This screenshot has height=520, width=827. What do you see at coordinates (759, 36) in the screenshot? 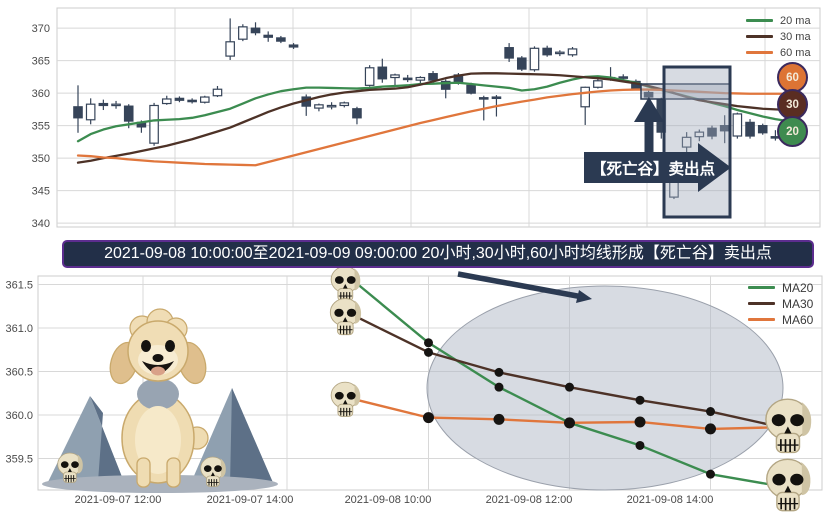
I see `ma30-line-swatch` at bounding box center [759, 36].